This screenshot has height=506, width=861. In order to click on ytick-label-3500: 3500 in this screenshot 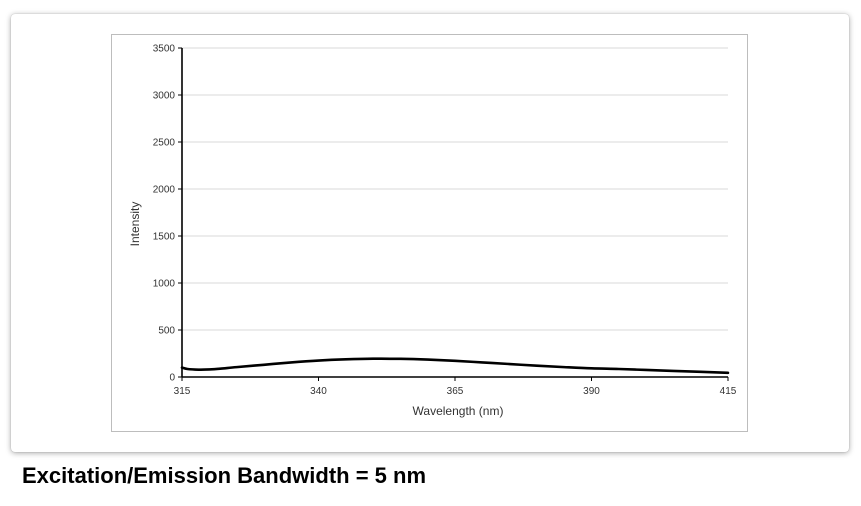, I will do `click(164, 49)`.